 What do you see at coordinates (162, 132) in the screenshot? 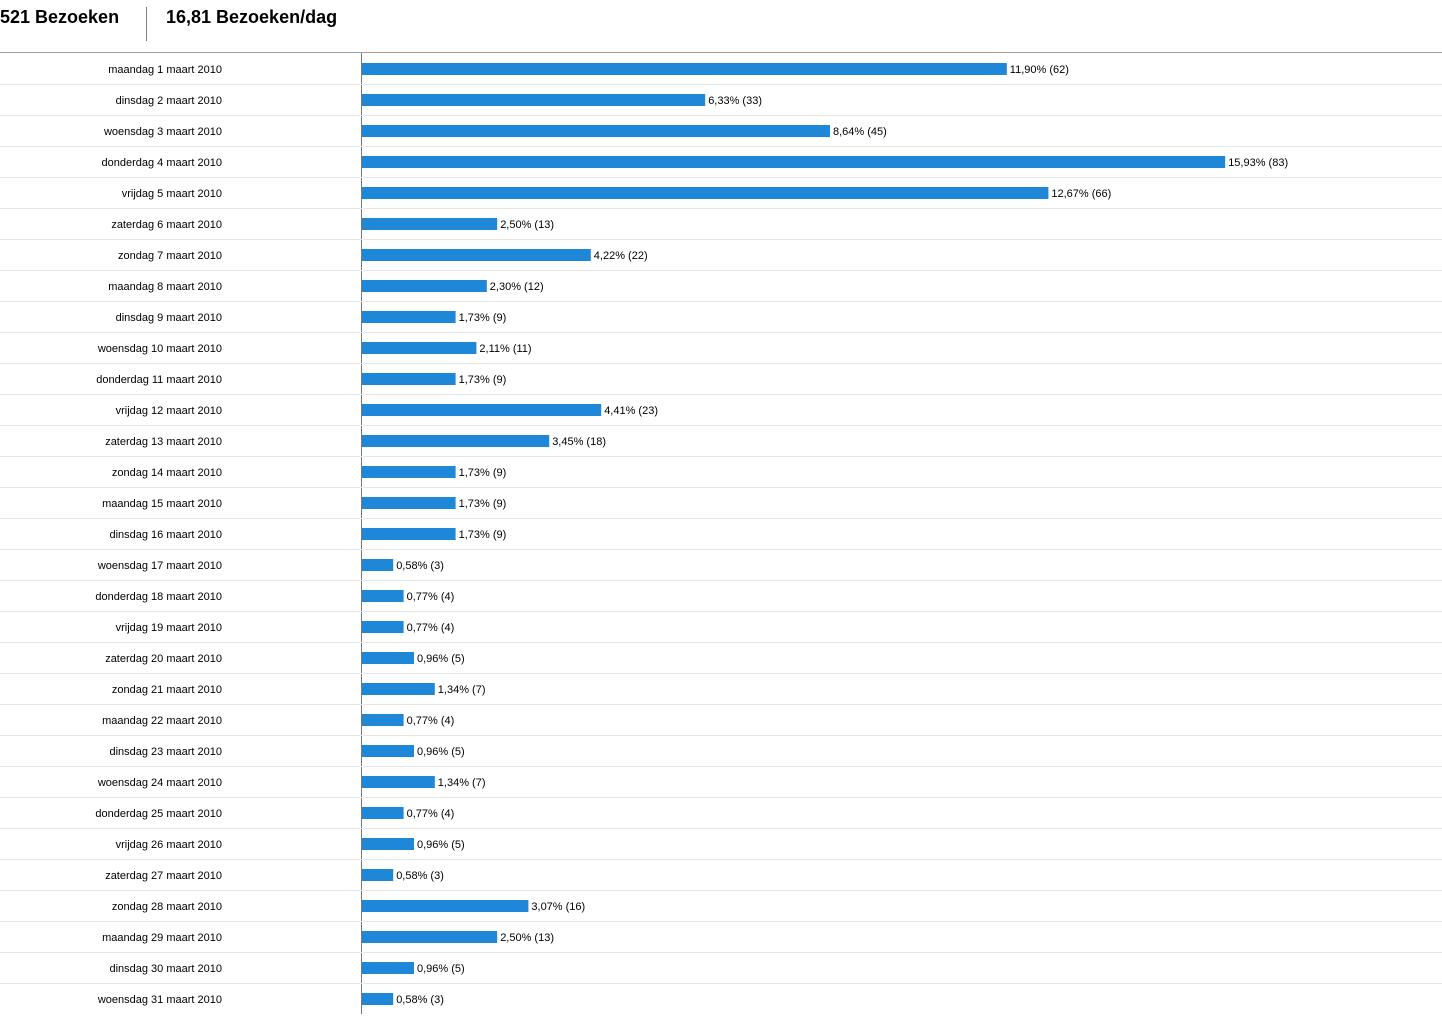
I see `category-label: woensdag 3 maart 2010` at bounding box center [162, 132].